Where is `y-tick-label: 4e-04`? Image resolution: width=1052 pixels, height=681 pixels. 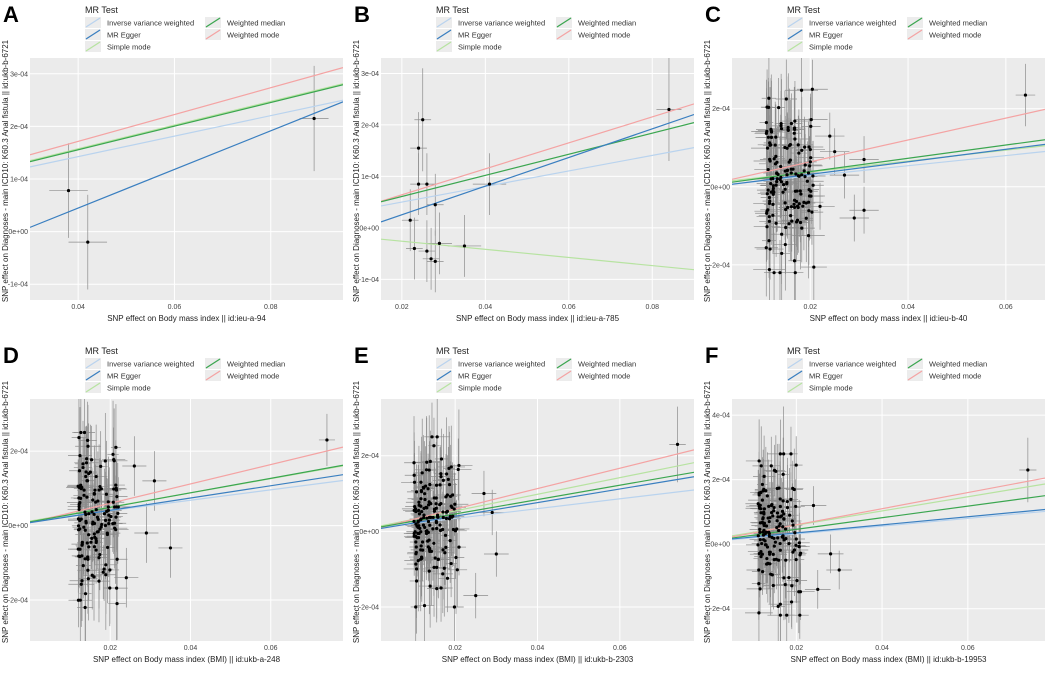 y-tick-label: 4e-04 is located at coordinates (721, 416).